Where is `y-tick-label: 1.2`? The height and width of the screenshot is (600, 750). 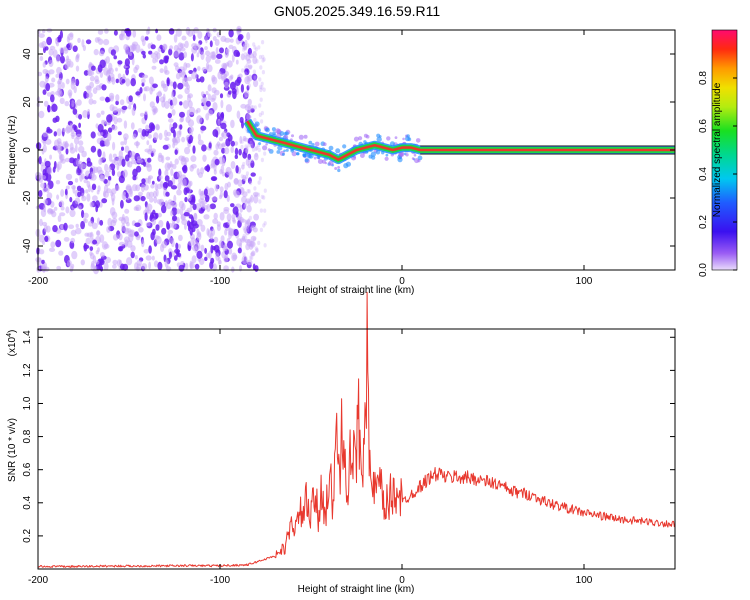
y-tick-label: 1.2 is located at coordinates (27, 370).